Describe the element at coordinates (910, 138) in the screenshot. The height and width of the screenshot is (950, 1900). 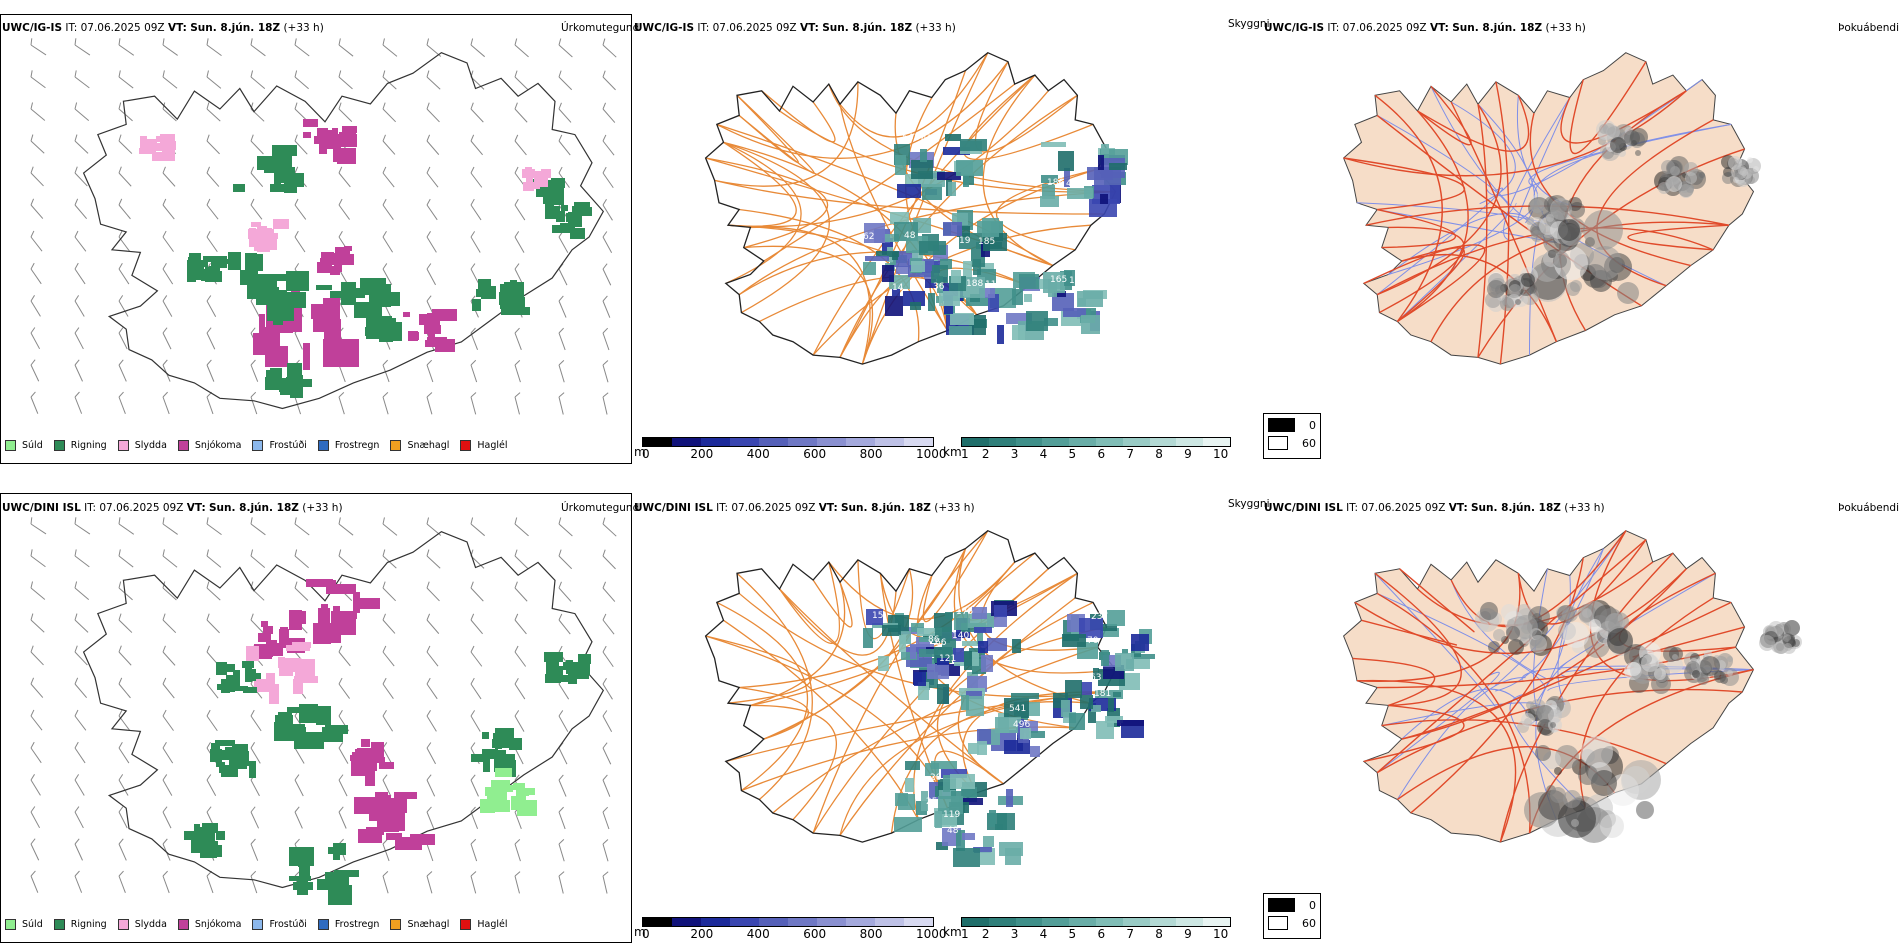
I see `cloud-base-label: 541` at that location.